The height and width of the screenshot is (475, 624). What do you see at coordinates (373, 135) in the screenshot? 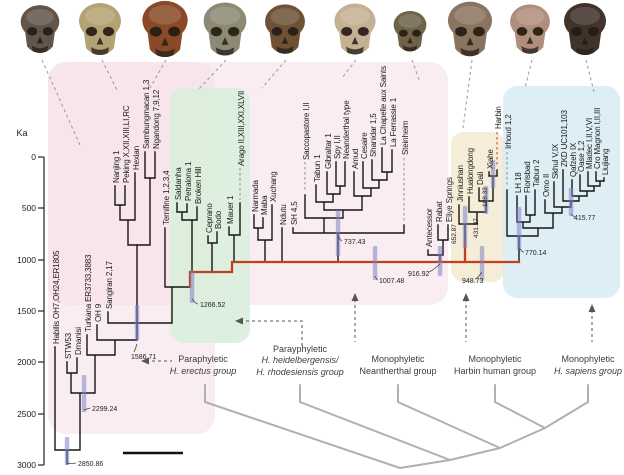
I see `taxon-label: Shanidar 1,5` at bounding box center [373, 135].